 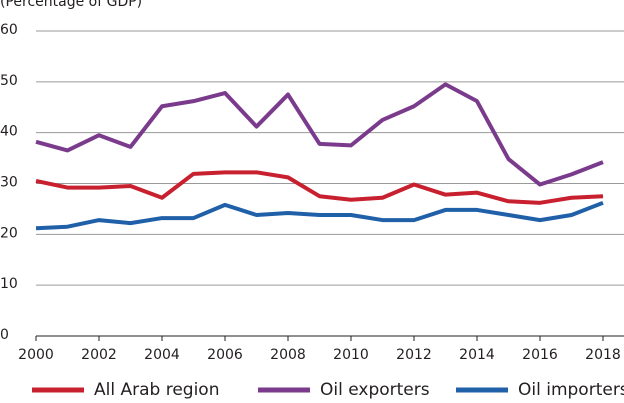 I want to click on y-tick-label: 30, so click(x=9, y=183).